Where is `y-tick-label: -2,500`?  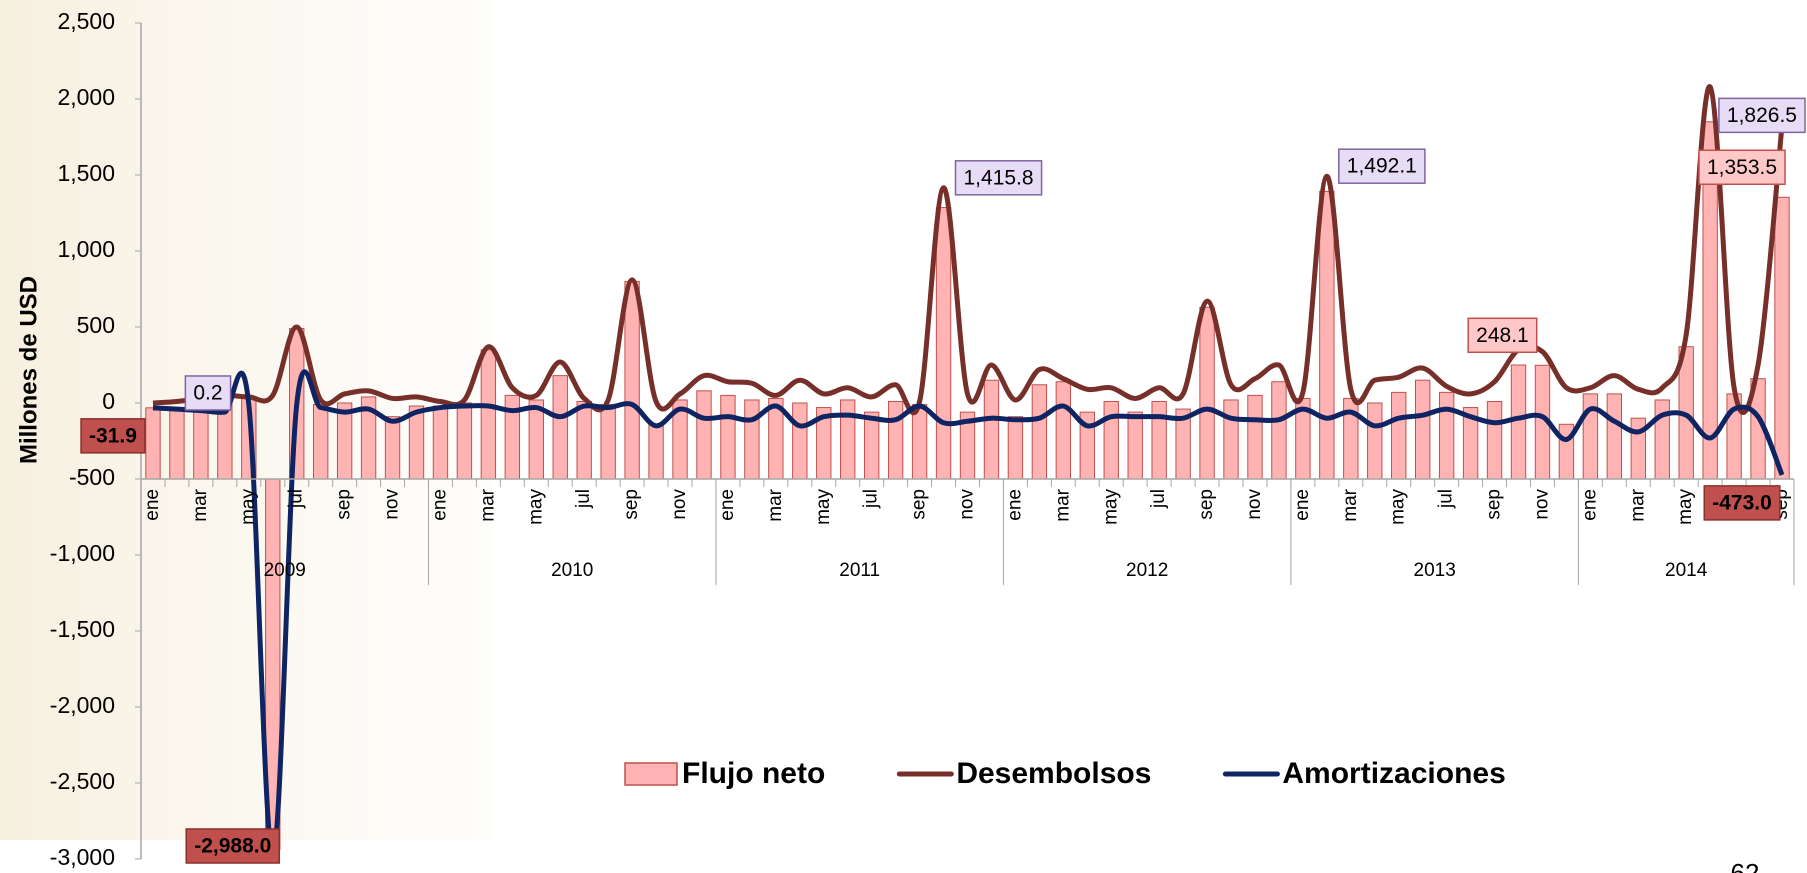 y-tick-label: -2,500 is located at coordinates (82, 781).